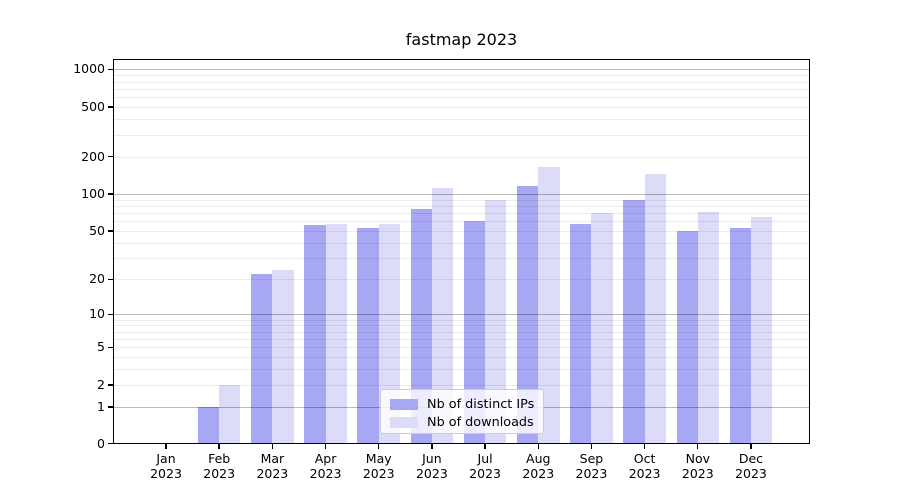 Image resolution: width=900 pixels, height=500 pixels. What do you see at coordinates (101, 406) in the screenshot?
I see `y-tick-label-1: 1` at bounding box center [101, 406].